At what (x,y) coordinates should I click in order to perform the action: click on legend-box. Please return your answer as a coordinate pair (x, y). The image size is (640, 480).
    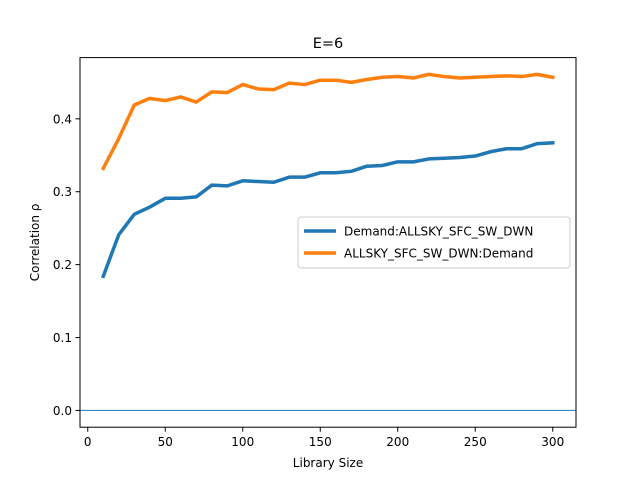
    Looking at the image, I should click on (434, 242).